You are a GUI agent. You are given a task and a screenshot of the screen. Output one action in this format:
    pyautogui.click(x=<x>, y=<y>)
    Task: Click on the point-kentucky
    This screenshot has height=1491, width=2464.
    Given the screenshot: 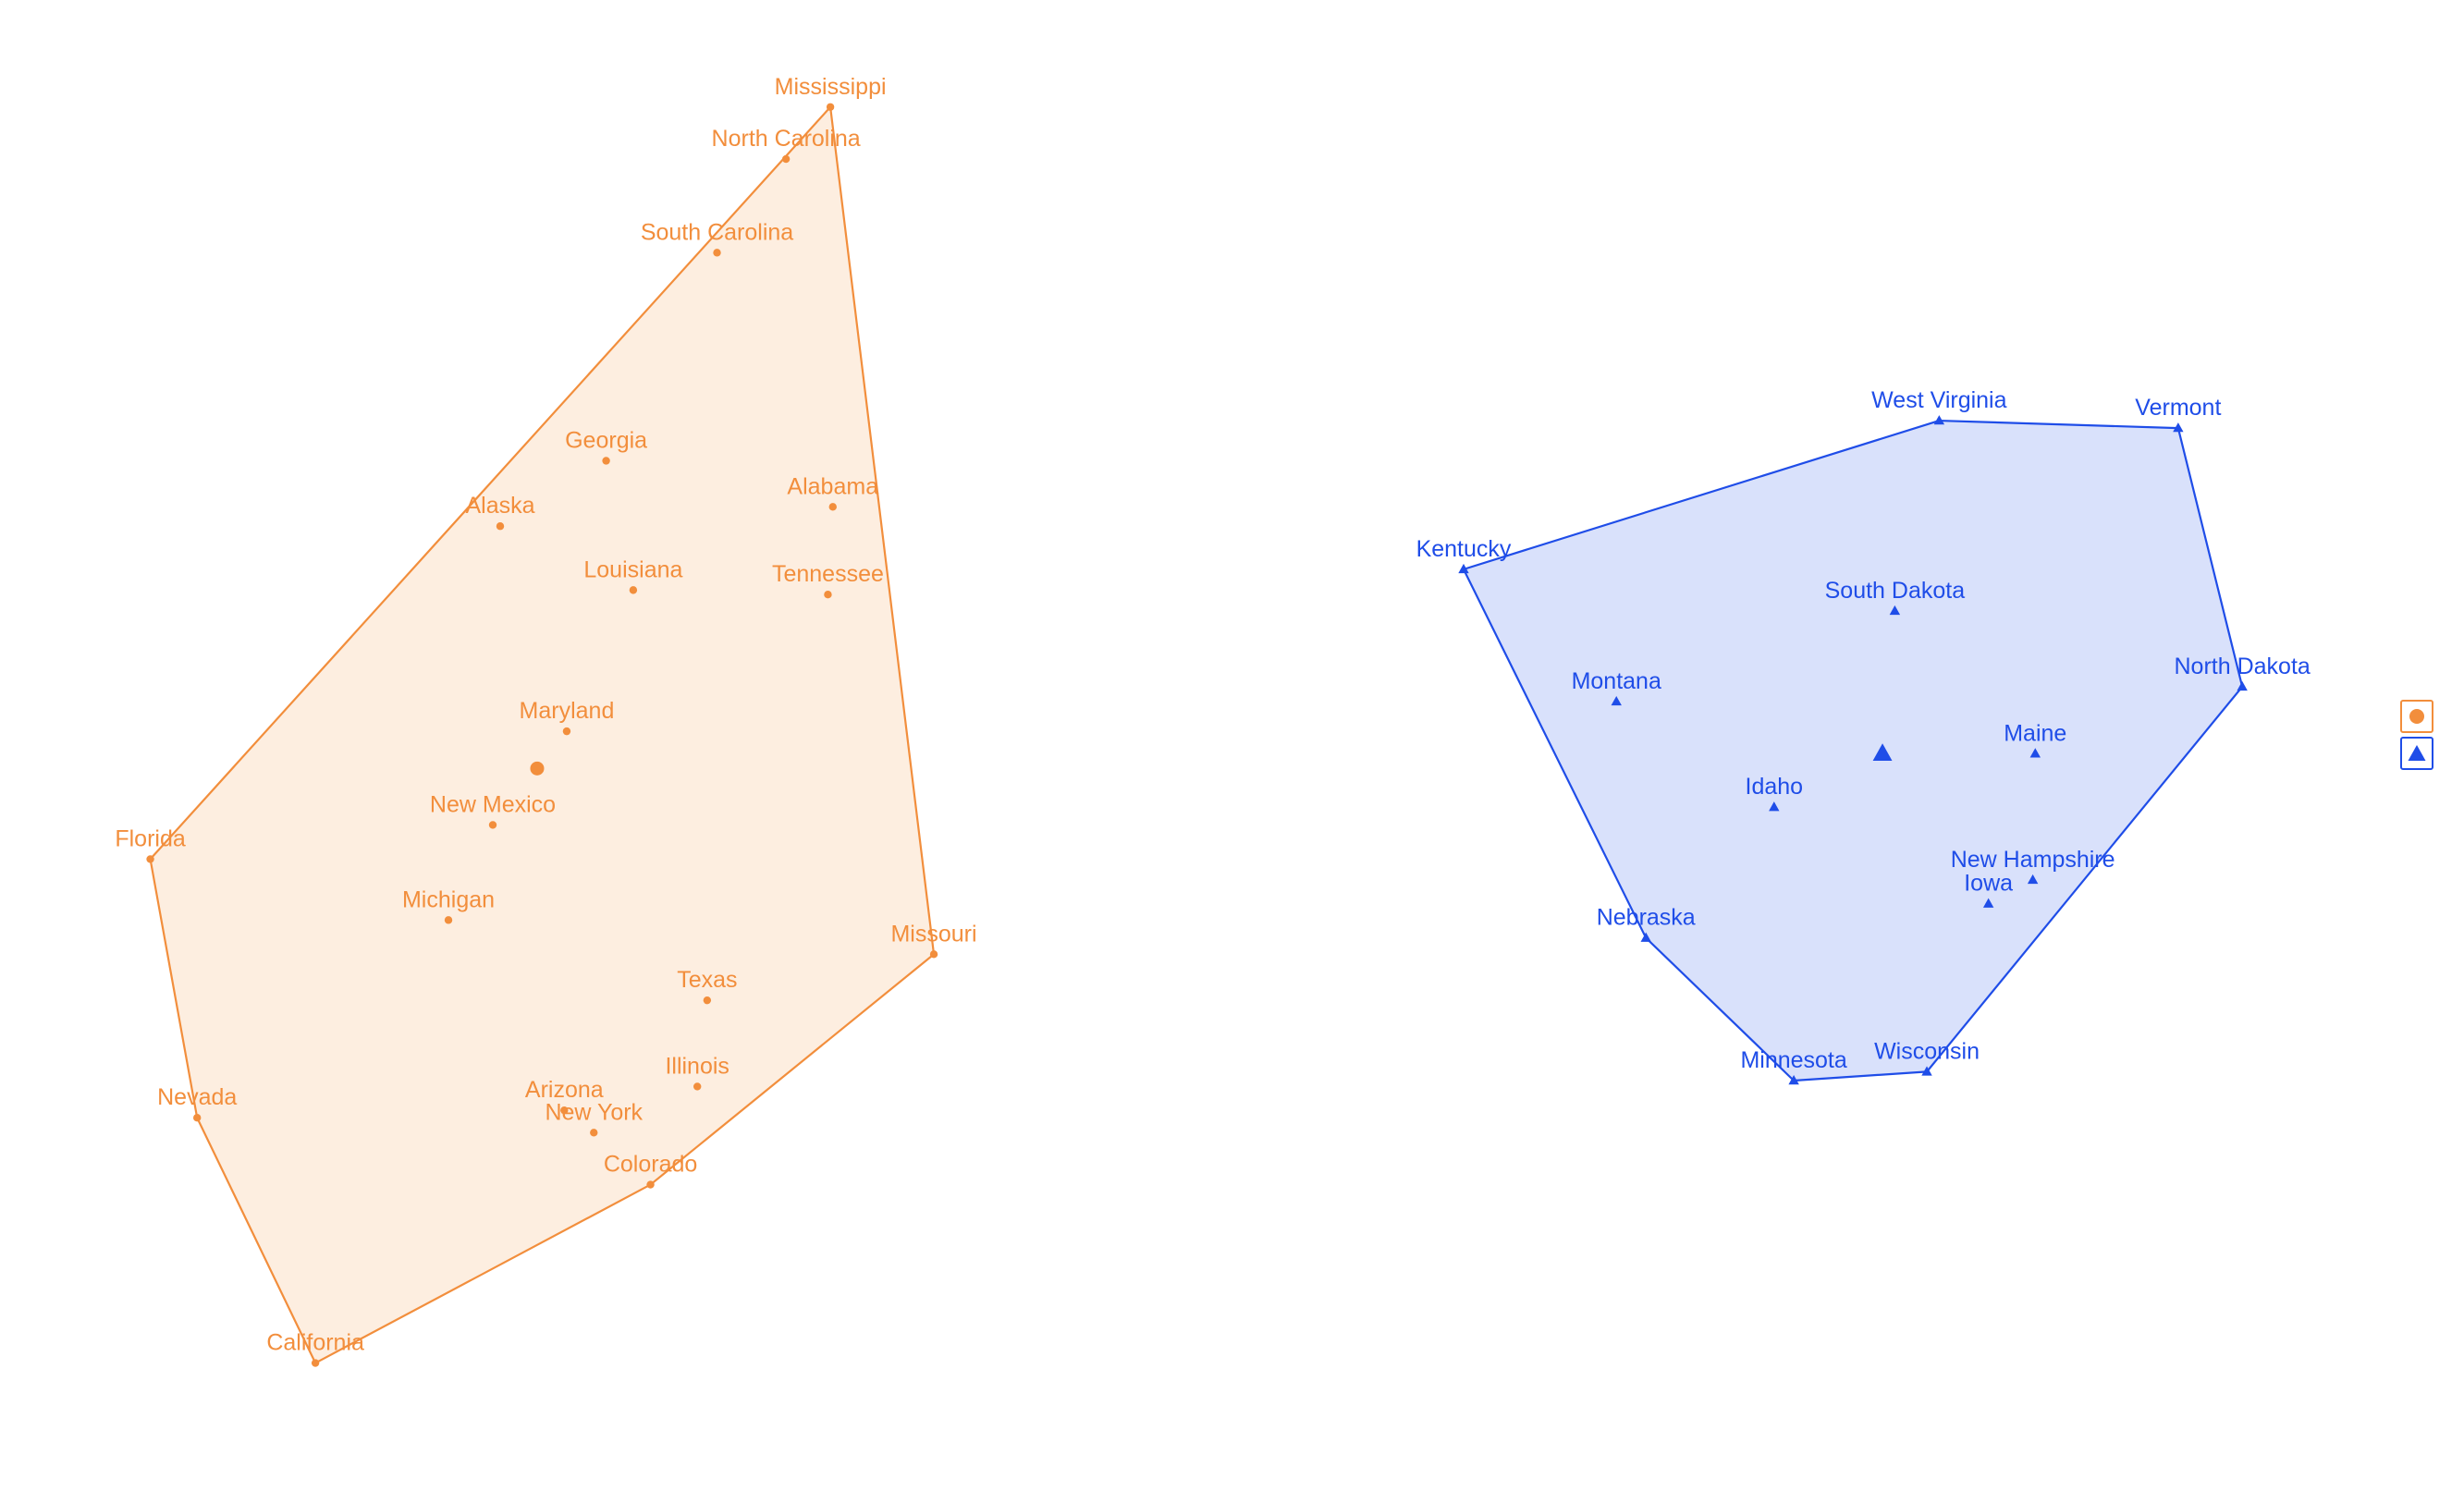 What is the action you would take?
    pyautogui.click(x=1463, y=568)
    